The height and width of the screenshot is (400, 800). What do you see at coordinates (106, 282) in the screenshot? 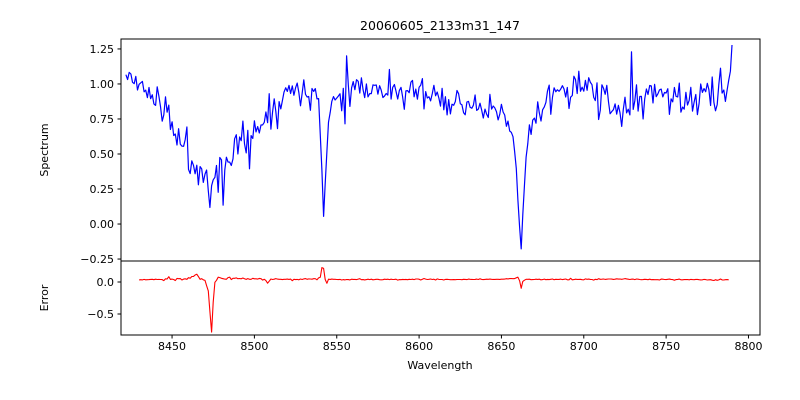
I see `error-y-tick-label: 0.0` at bounding box center [106, 282].